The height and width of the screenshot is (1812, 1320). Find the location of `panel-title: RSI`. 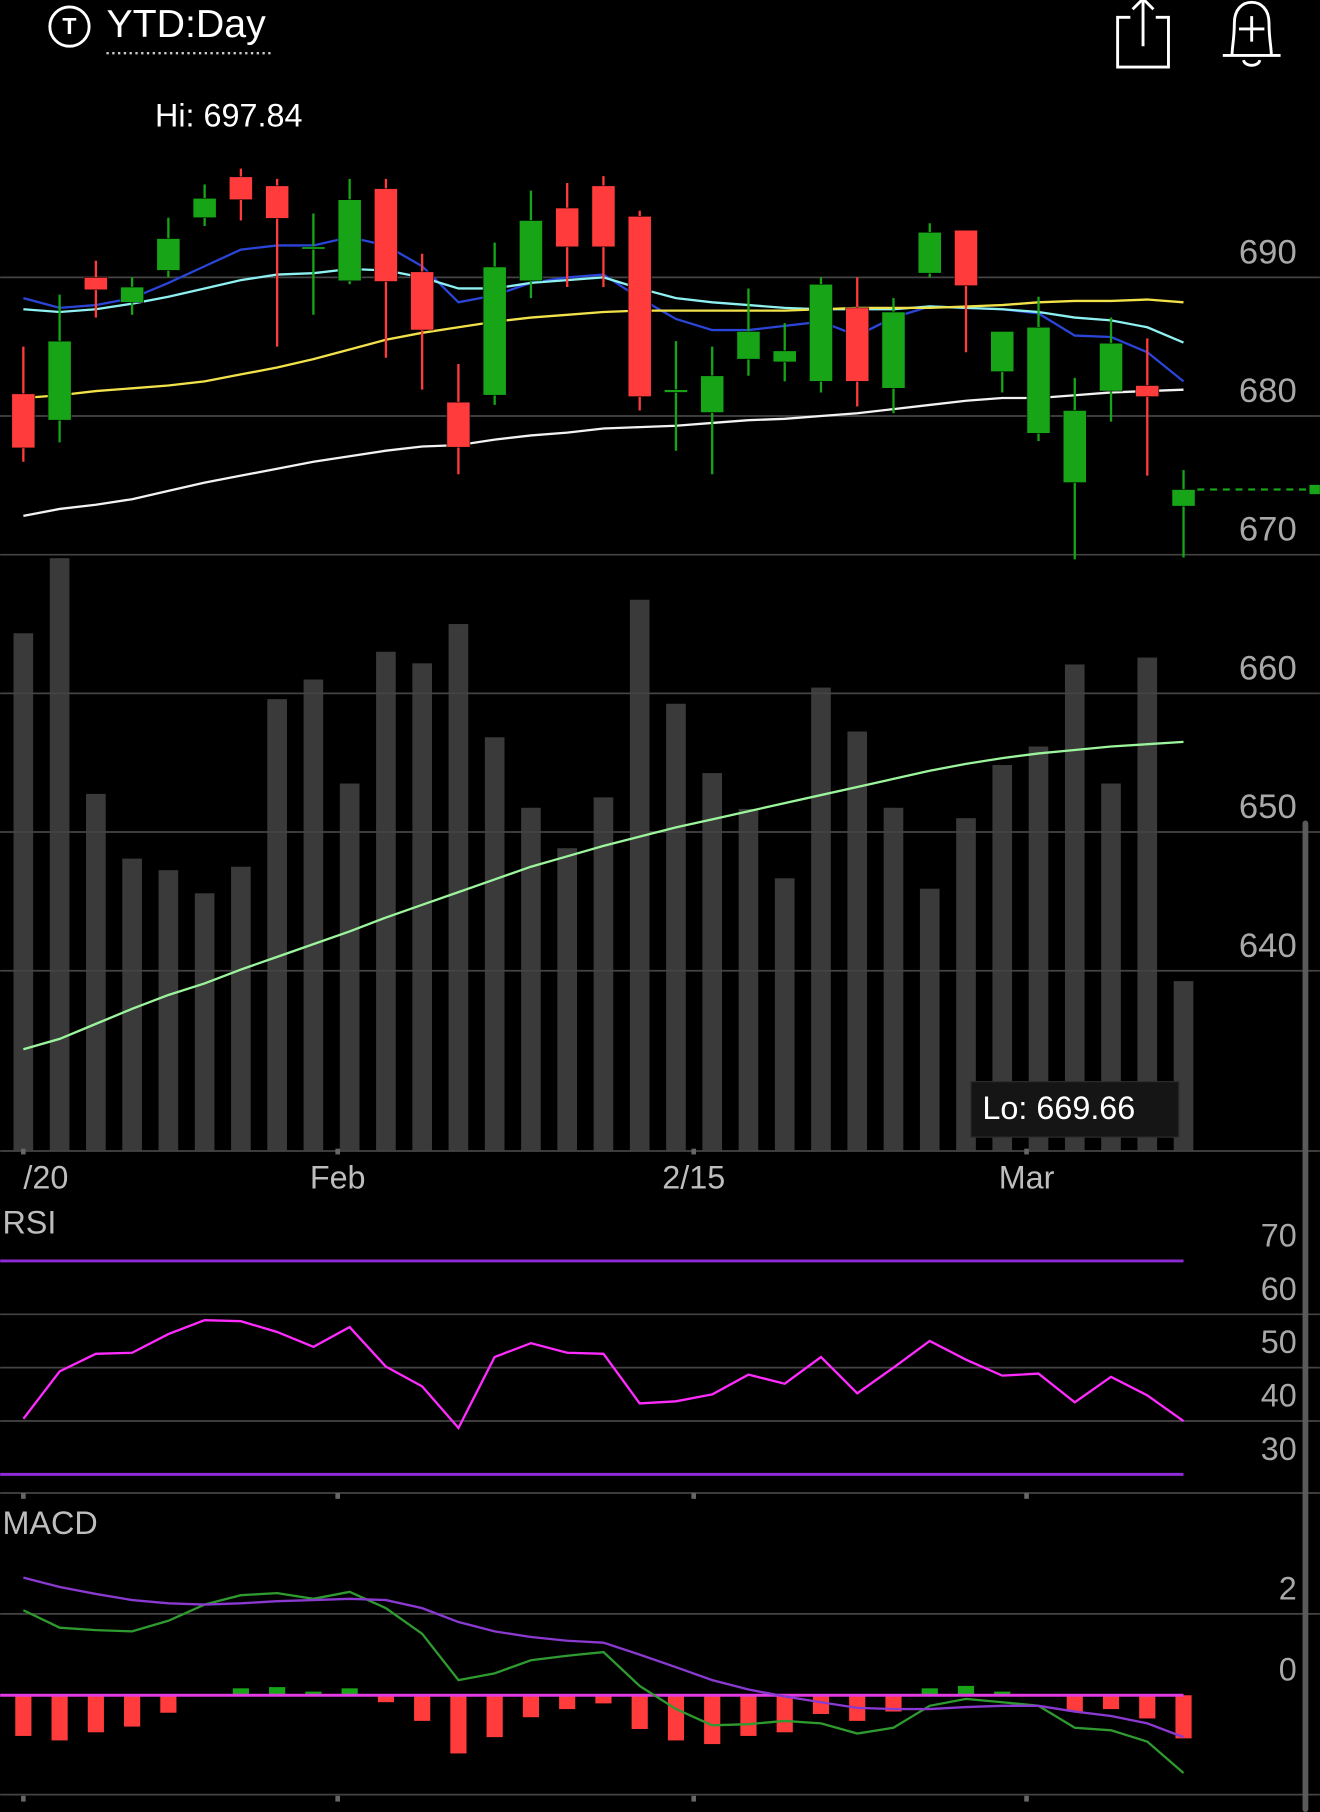

panel-title: RSI is located at coordinates (29, 1222).